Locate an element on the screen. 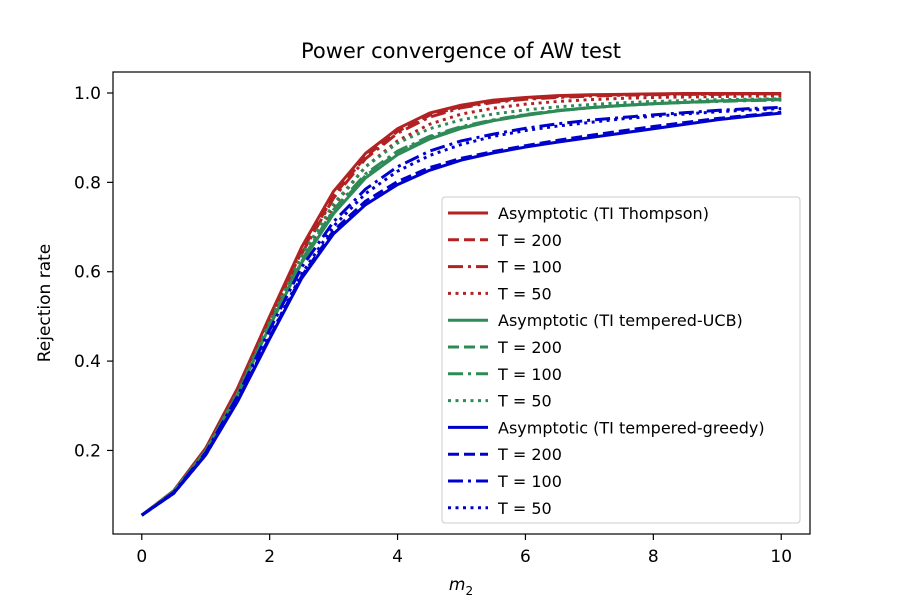  legend-label-8: T = 50 is located at coordinates (524, 401).